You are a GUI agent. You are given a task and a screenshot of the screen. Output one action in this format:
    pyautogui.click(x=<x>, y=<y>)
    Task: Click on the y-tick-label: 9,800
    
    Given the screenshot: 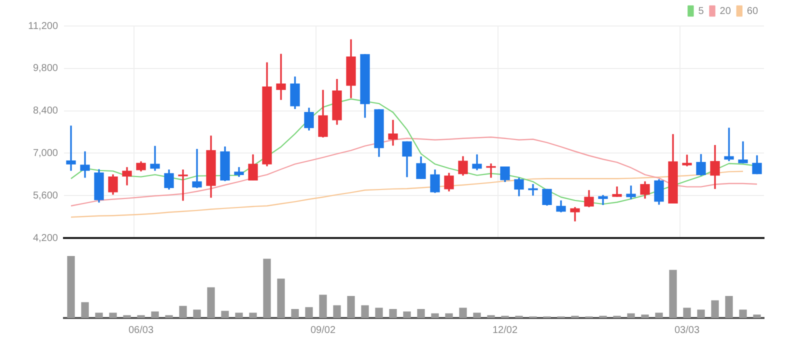 What is the action you would take?
    pyautogui.click(x=45, y=68)
    